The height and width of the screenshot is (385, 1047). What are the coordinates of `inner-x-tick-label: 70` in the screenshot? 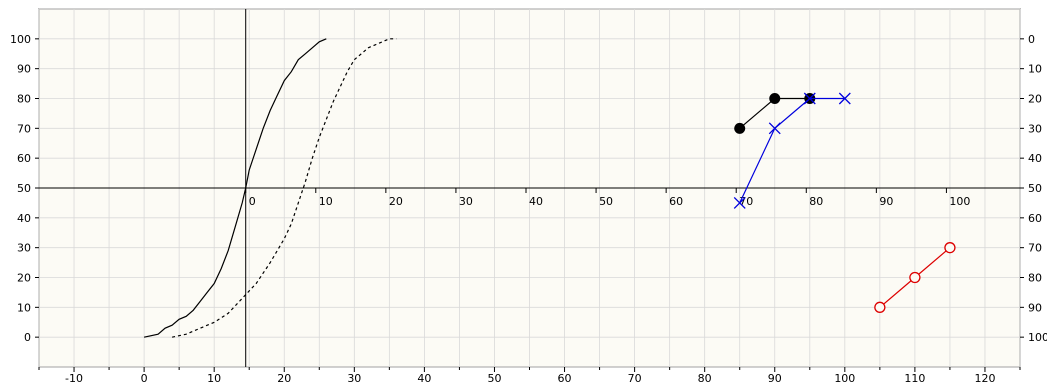 It's located at (746, 201).